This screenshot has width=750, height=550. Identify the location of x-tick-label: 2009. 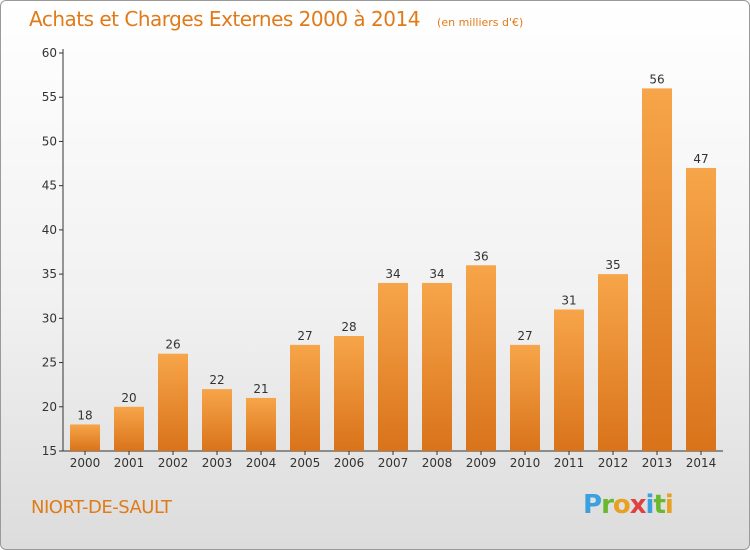
(481, 463).